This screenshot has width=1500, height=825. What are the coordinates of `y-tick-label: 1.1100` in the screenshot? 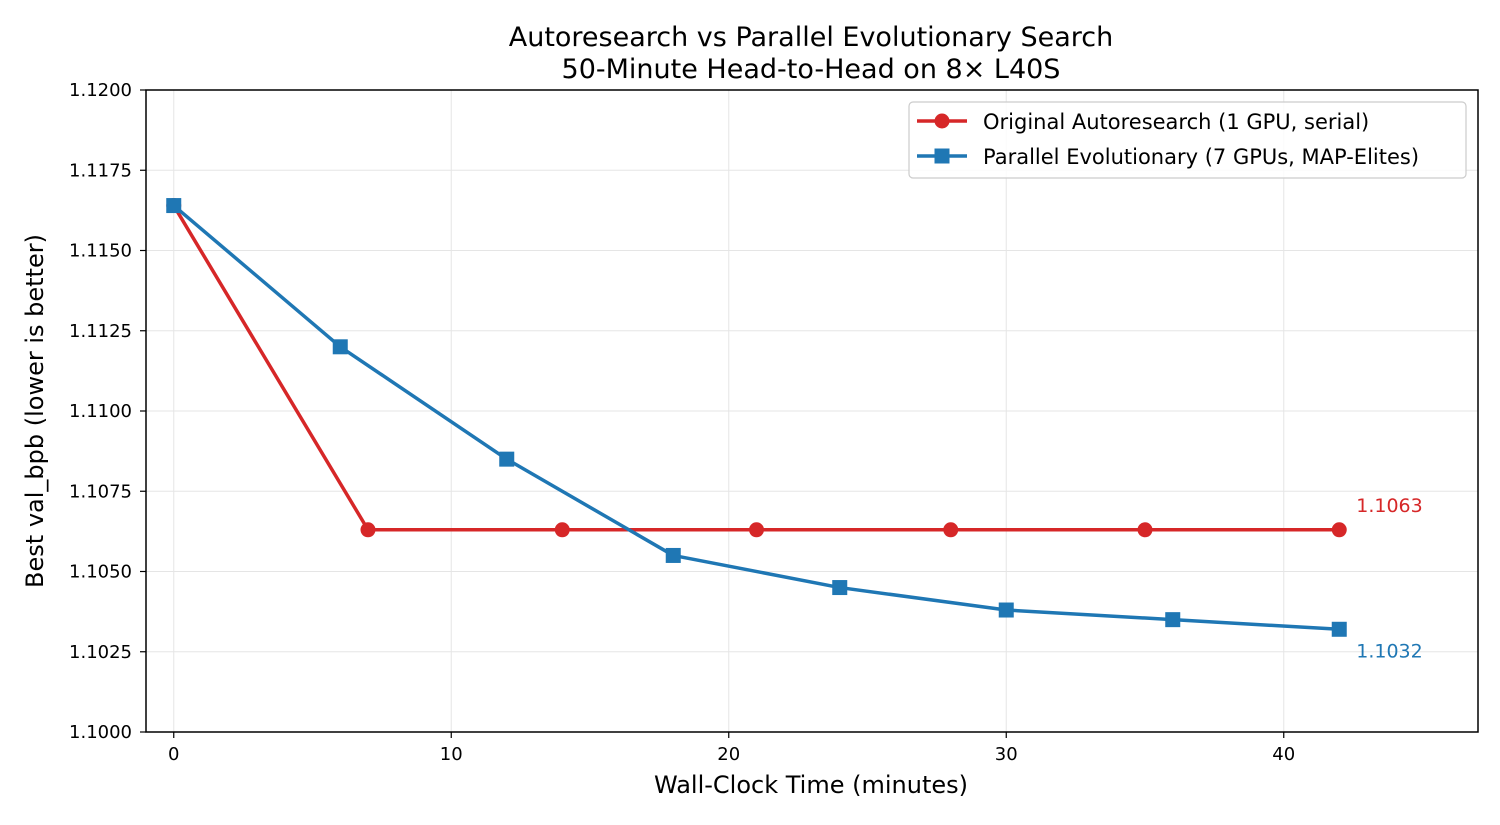 It's located at (100, 411).